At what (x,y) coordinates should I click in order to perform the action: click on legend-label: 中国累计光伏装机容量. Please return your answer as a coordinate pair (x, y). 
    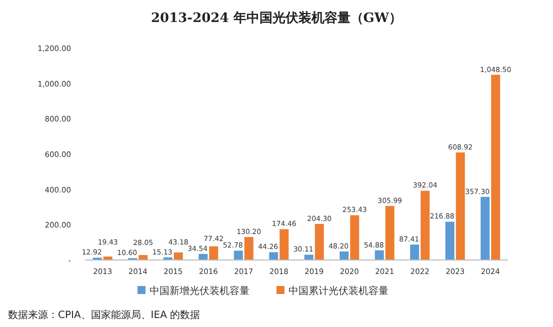
    Looking at the image, I should click on (338, 291).